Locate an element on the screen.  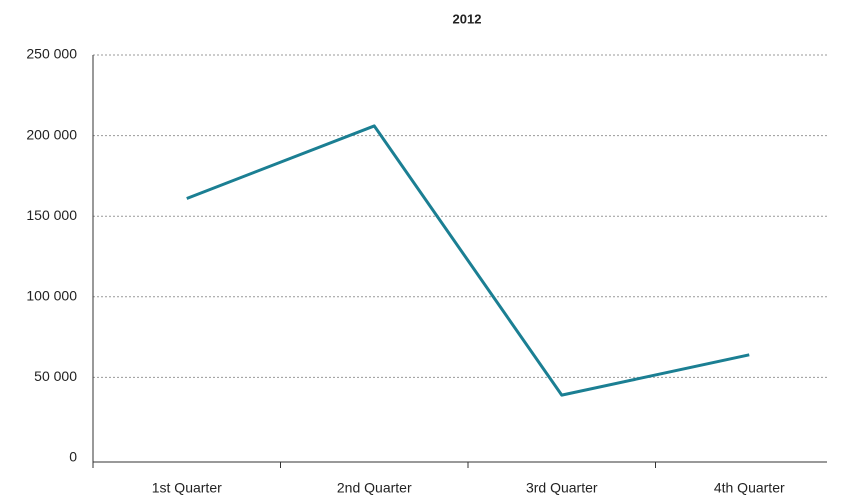
x-tick-label: 1st Quarter is located at coordinates (187, 488).